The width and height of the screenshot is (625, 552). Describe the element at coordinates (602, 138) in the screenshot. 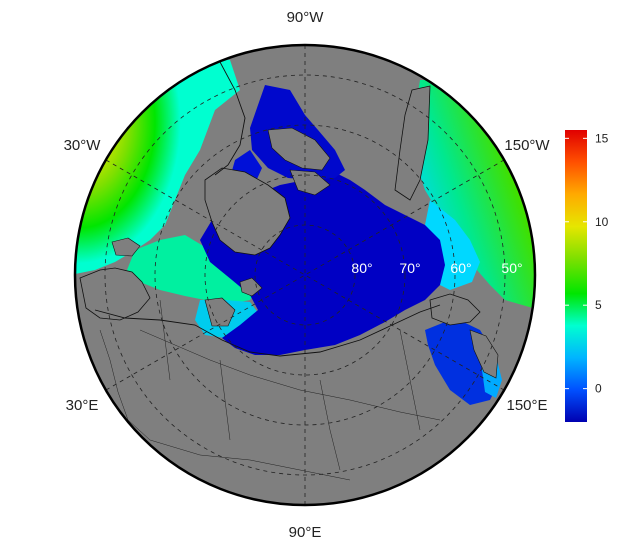

I see `colorbar-tick-label: 15` at that location.